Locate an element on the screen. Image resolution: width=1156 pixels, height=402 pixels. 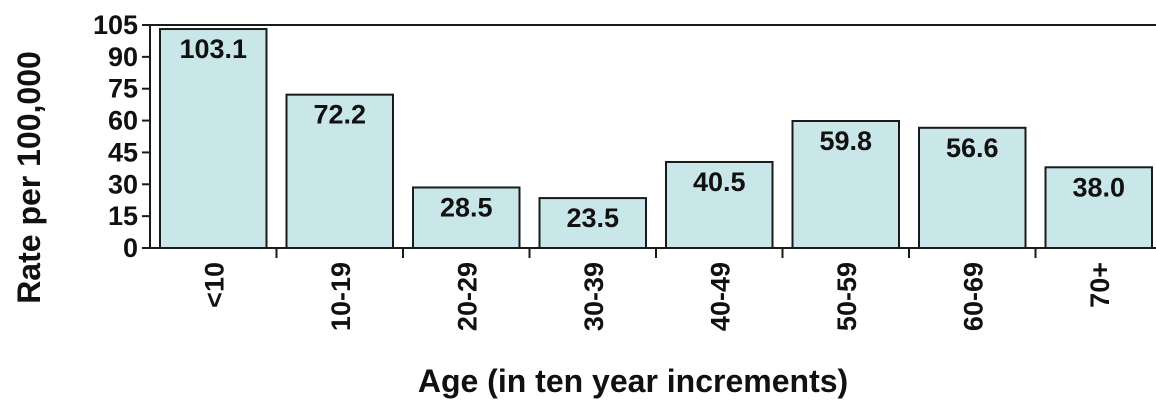
bar-70+ is located at coordinates (1098, 208).